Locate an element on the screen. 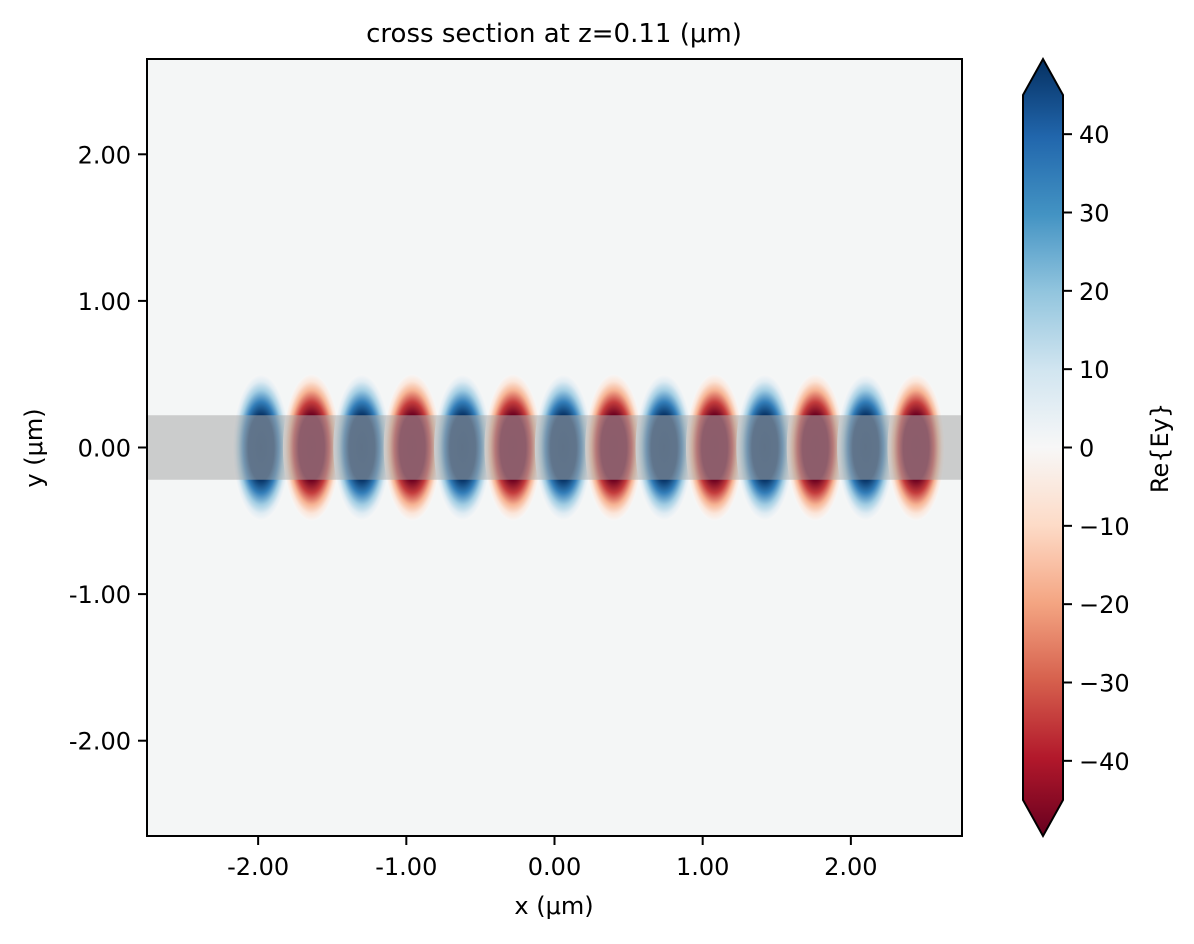 This screenshot has height=944, width=1194. y-axis-label: y (μm) is located at coordinates (34, 447).